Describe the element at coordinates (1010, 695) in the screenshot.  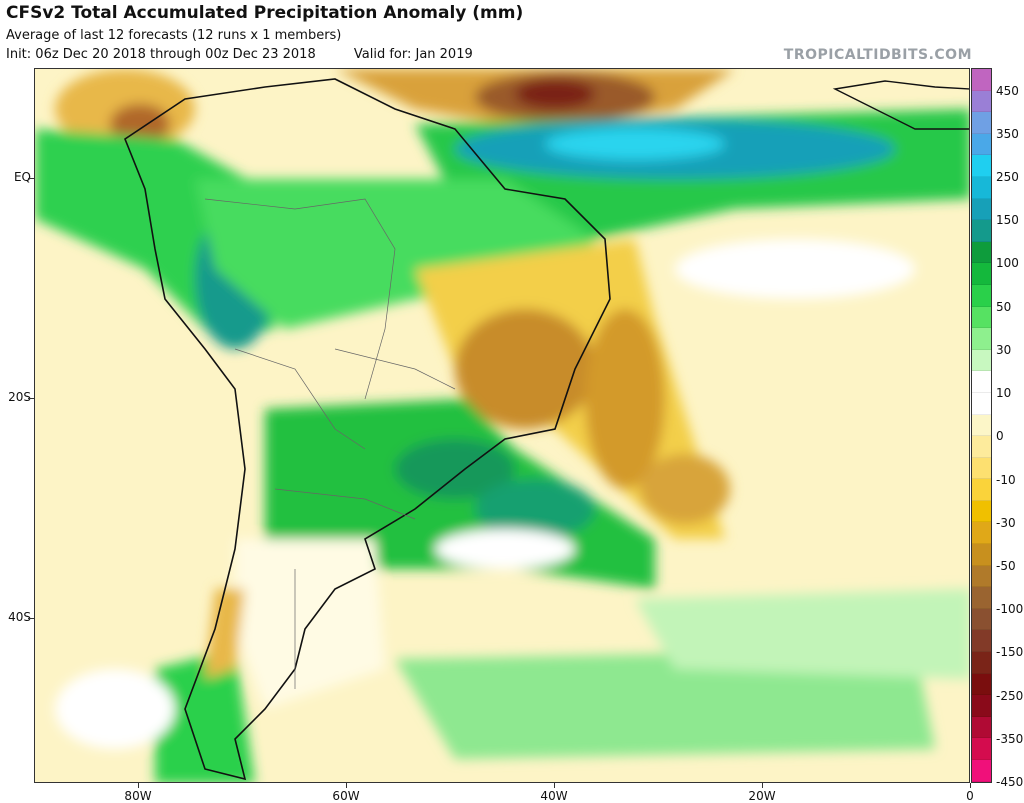
I see `colorbar-label: -250` at that location.